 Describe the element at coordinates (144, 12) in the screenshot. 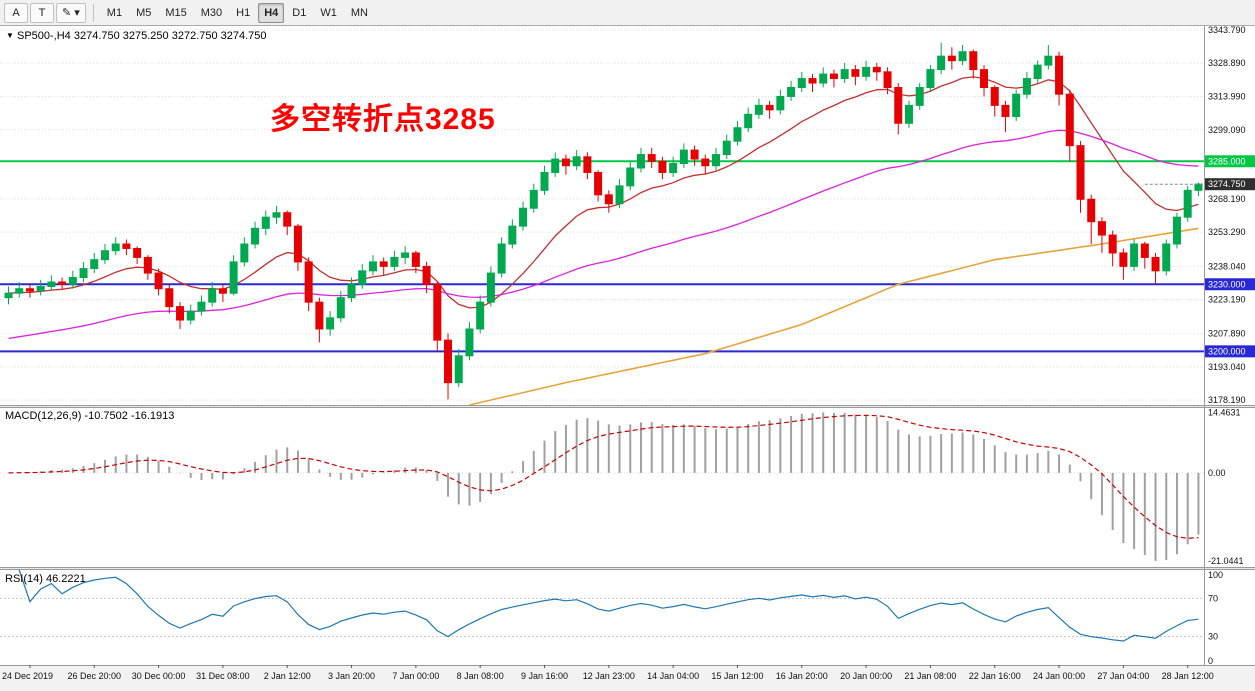

I see `timeframe-button-m5: M5` at that location.